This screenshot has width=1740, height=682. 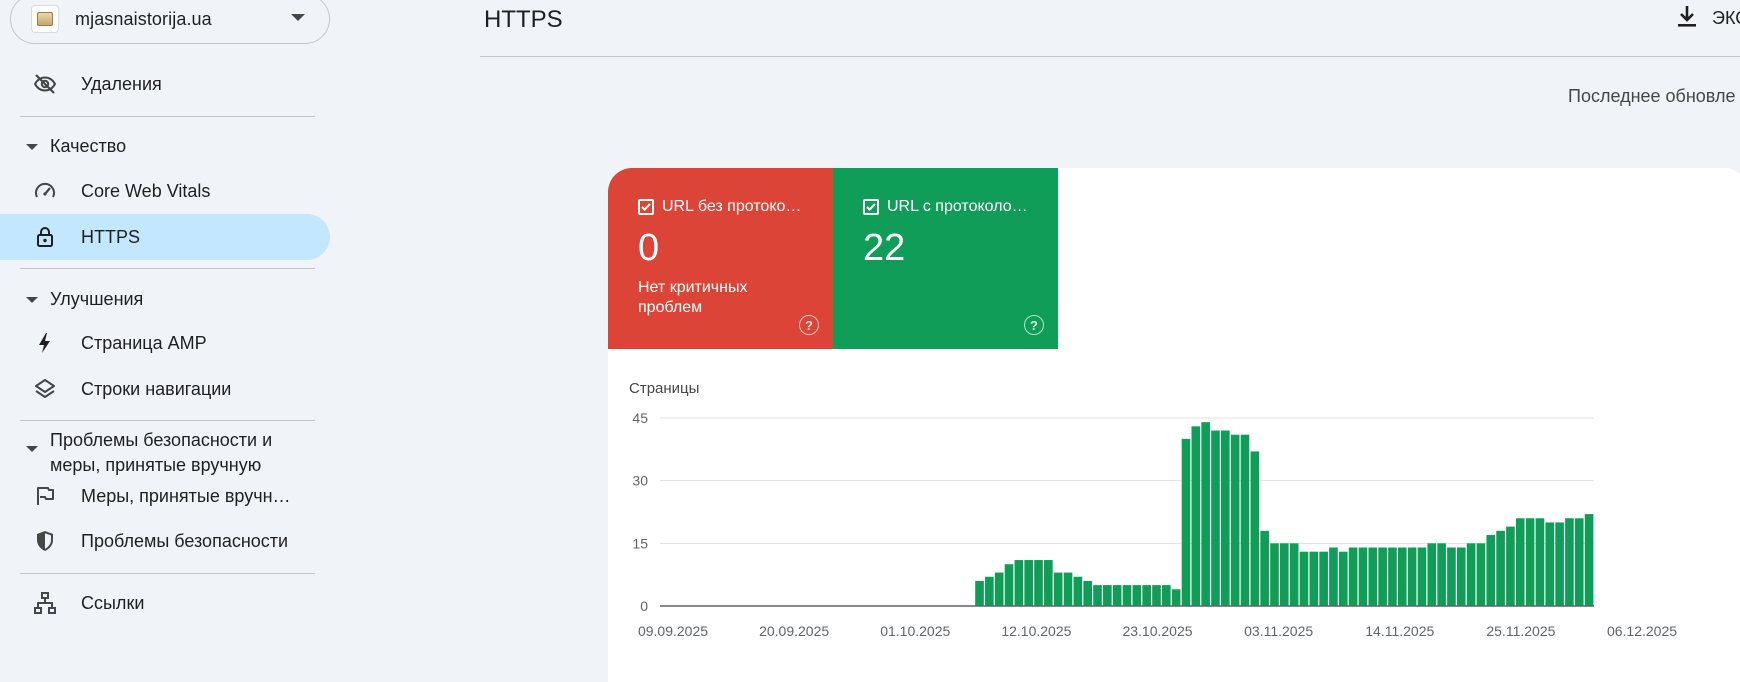 What do you see at coordinates (45, 603) in the screenshot?
I see `sitemap-icon` at bounding box center [45, 603].